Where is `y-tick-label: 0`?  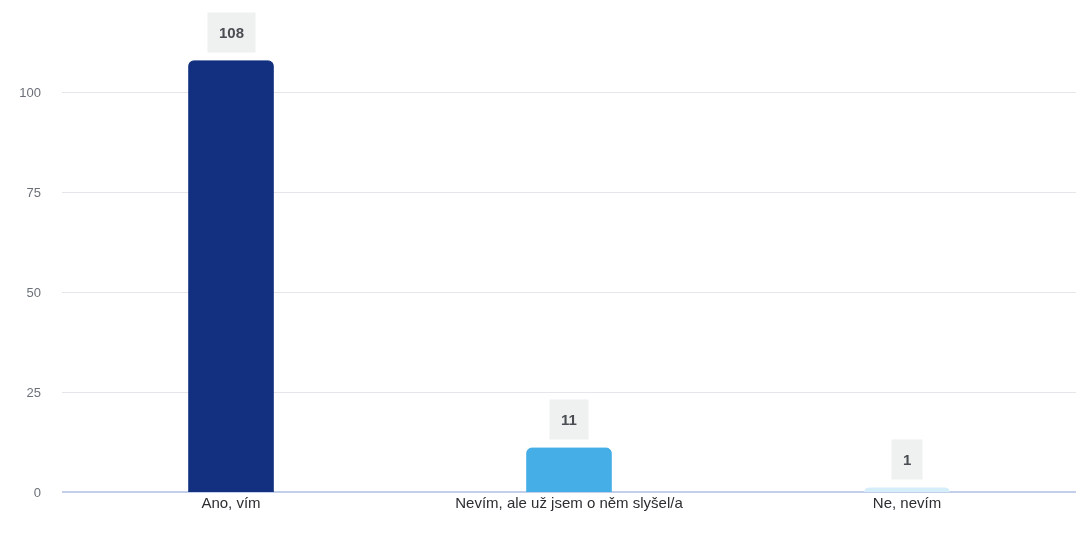 y-tick-label: 0 is located at coordinates (37, 492).